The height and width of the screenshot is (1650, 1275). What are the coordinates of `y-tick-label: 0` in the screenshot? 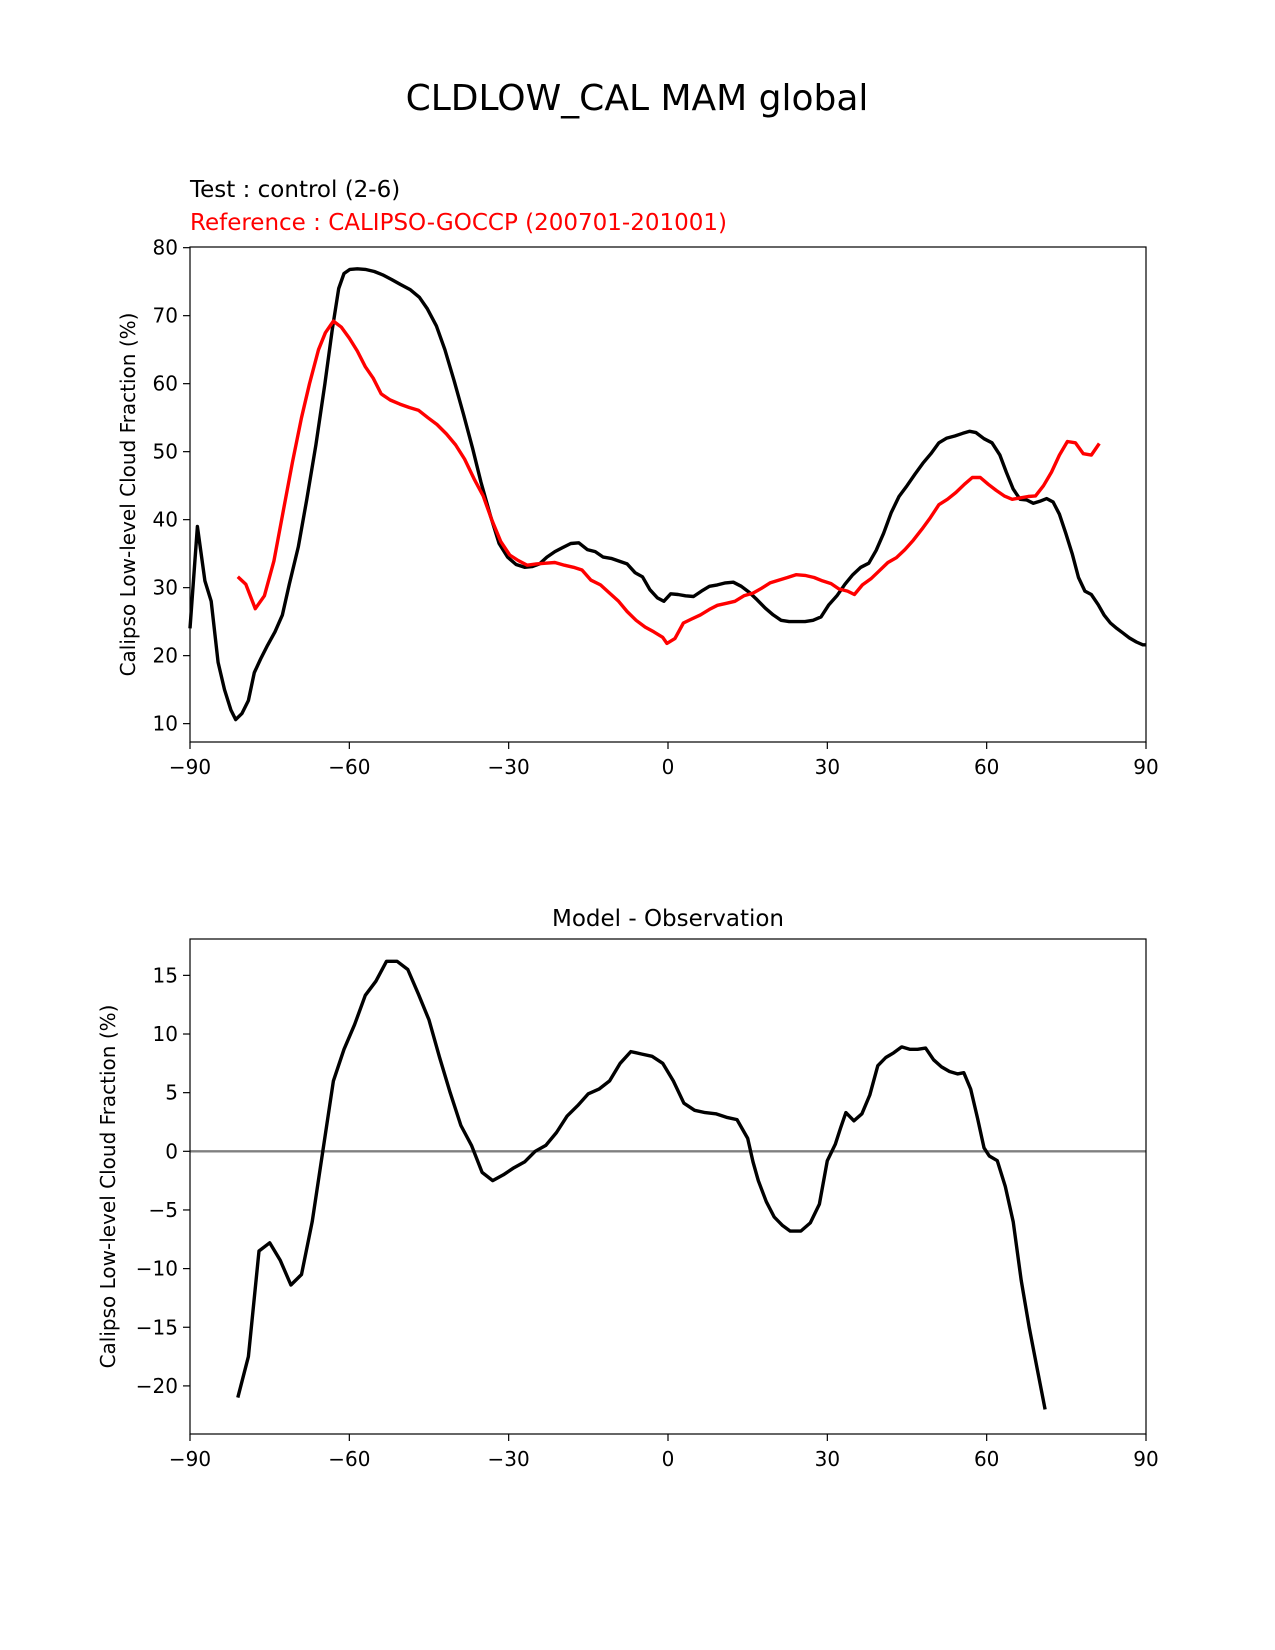 It's located at (171, 1151).